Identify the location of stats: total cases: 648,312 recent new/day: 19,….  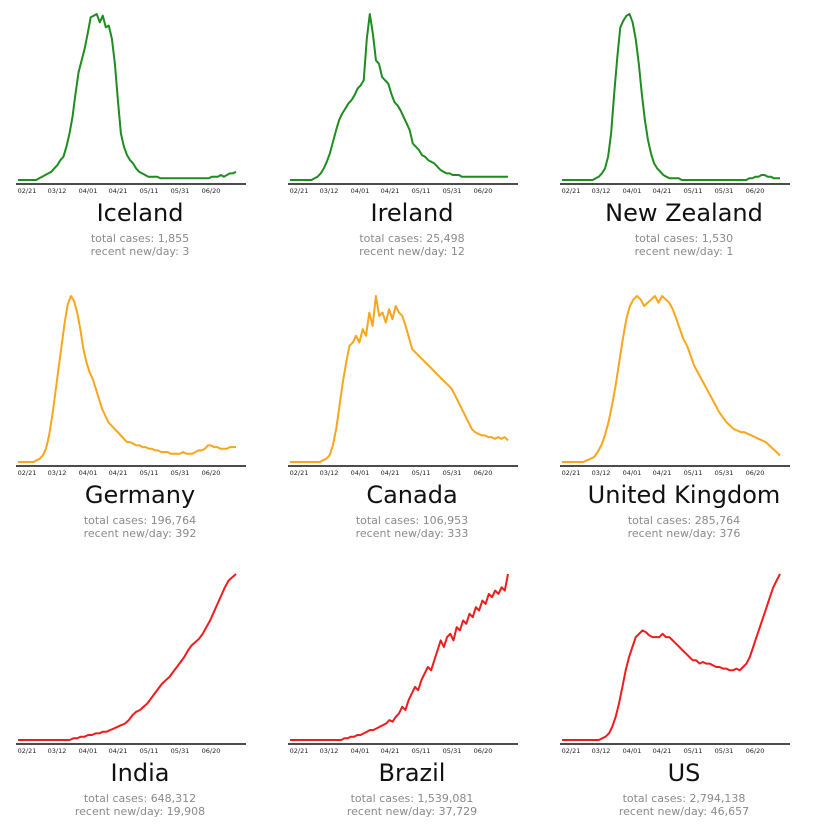
(140, 805).